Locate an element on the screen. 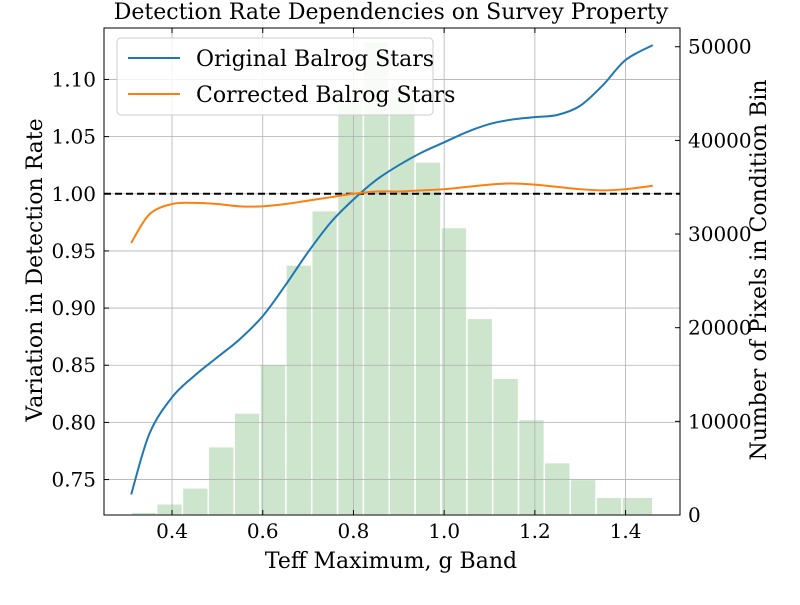 This screenshot has height=605, width=800. y-tick-label: 0.85 is located at coordinates (73, 365).